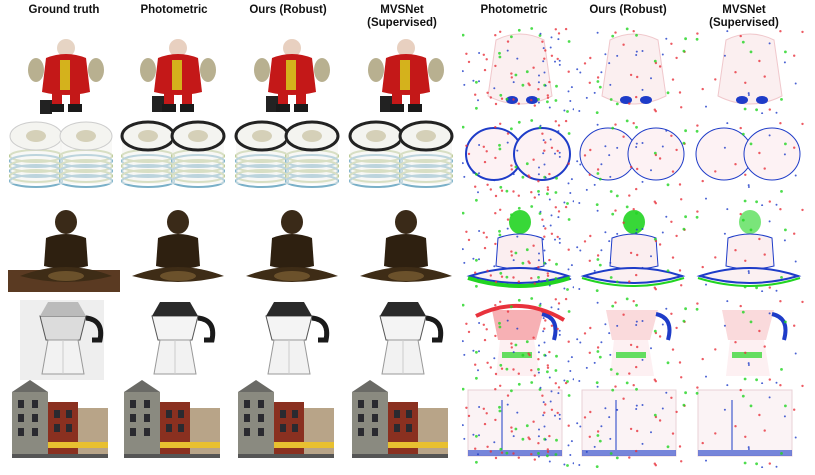 This screenshot has height=475, width=815. What do you see at coordinates (290, 424) in the screenshot?
I see `building-facade-ours-robust-image` at bounding box center [290, 424].